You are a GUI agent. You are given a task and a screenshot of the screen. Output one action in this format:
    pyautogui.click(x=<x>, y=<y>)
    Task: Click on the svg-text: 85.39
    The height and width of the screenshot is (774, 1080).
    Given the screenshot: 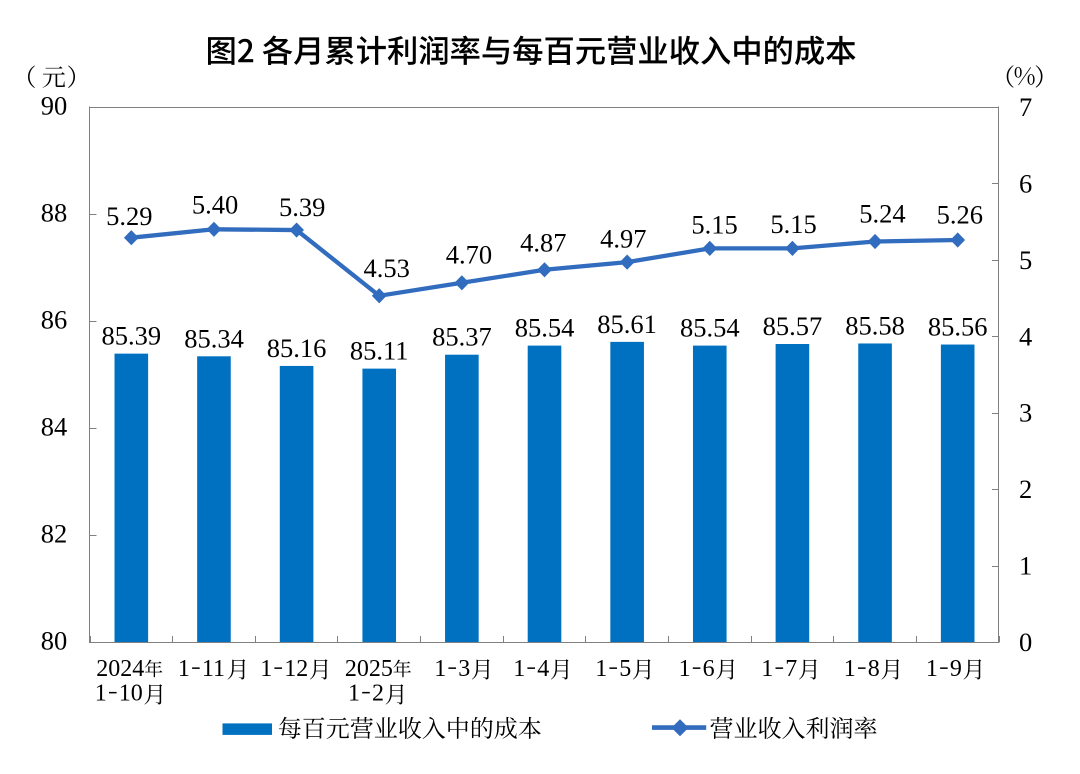 What is the action you would take?
    pyautogui.click(x=131, y=336)
    